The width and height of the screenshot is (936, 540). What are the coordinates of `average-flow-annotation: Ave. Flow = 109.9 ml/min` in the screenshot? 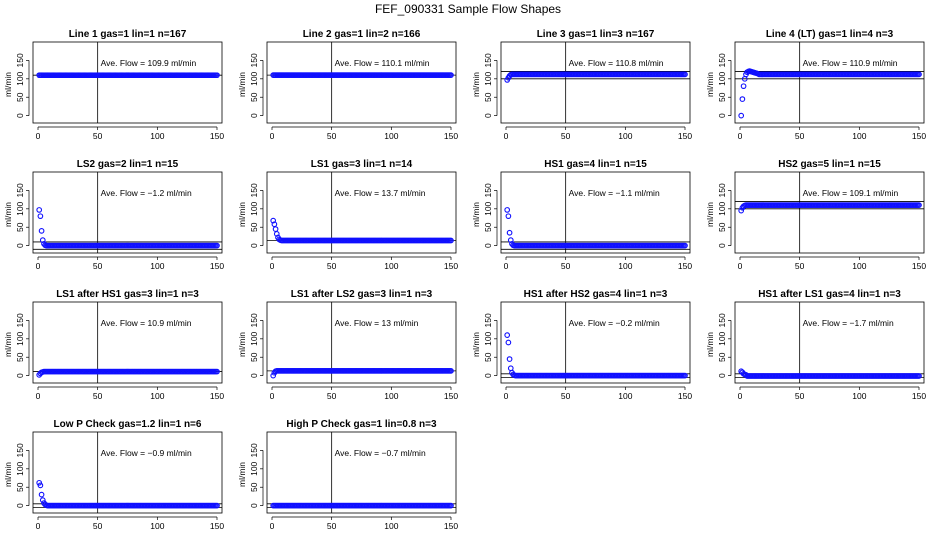 It's located at (149, 63).